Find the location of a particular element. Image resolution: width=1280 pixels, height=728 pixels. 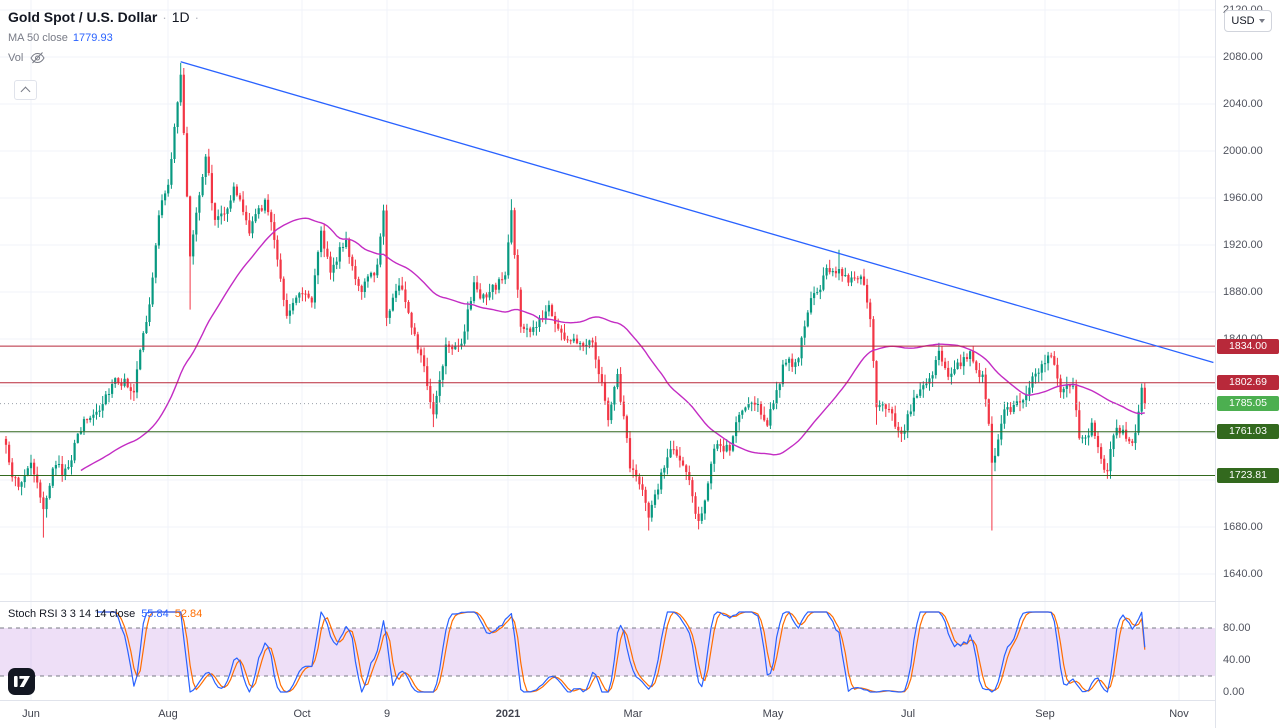

price-axis-tick: 1880.00 is located at coordinates (1243, 291).